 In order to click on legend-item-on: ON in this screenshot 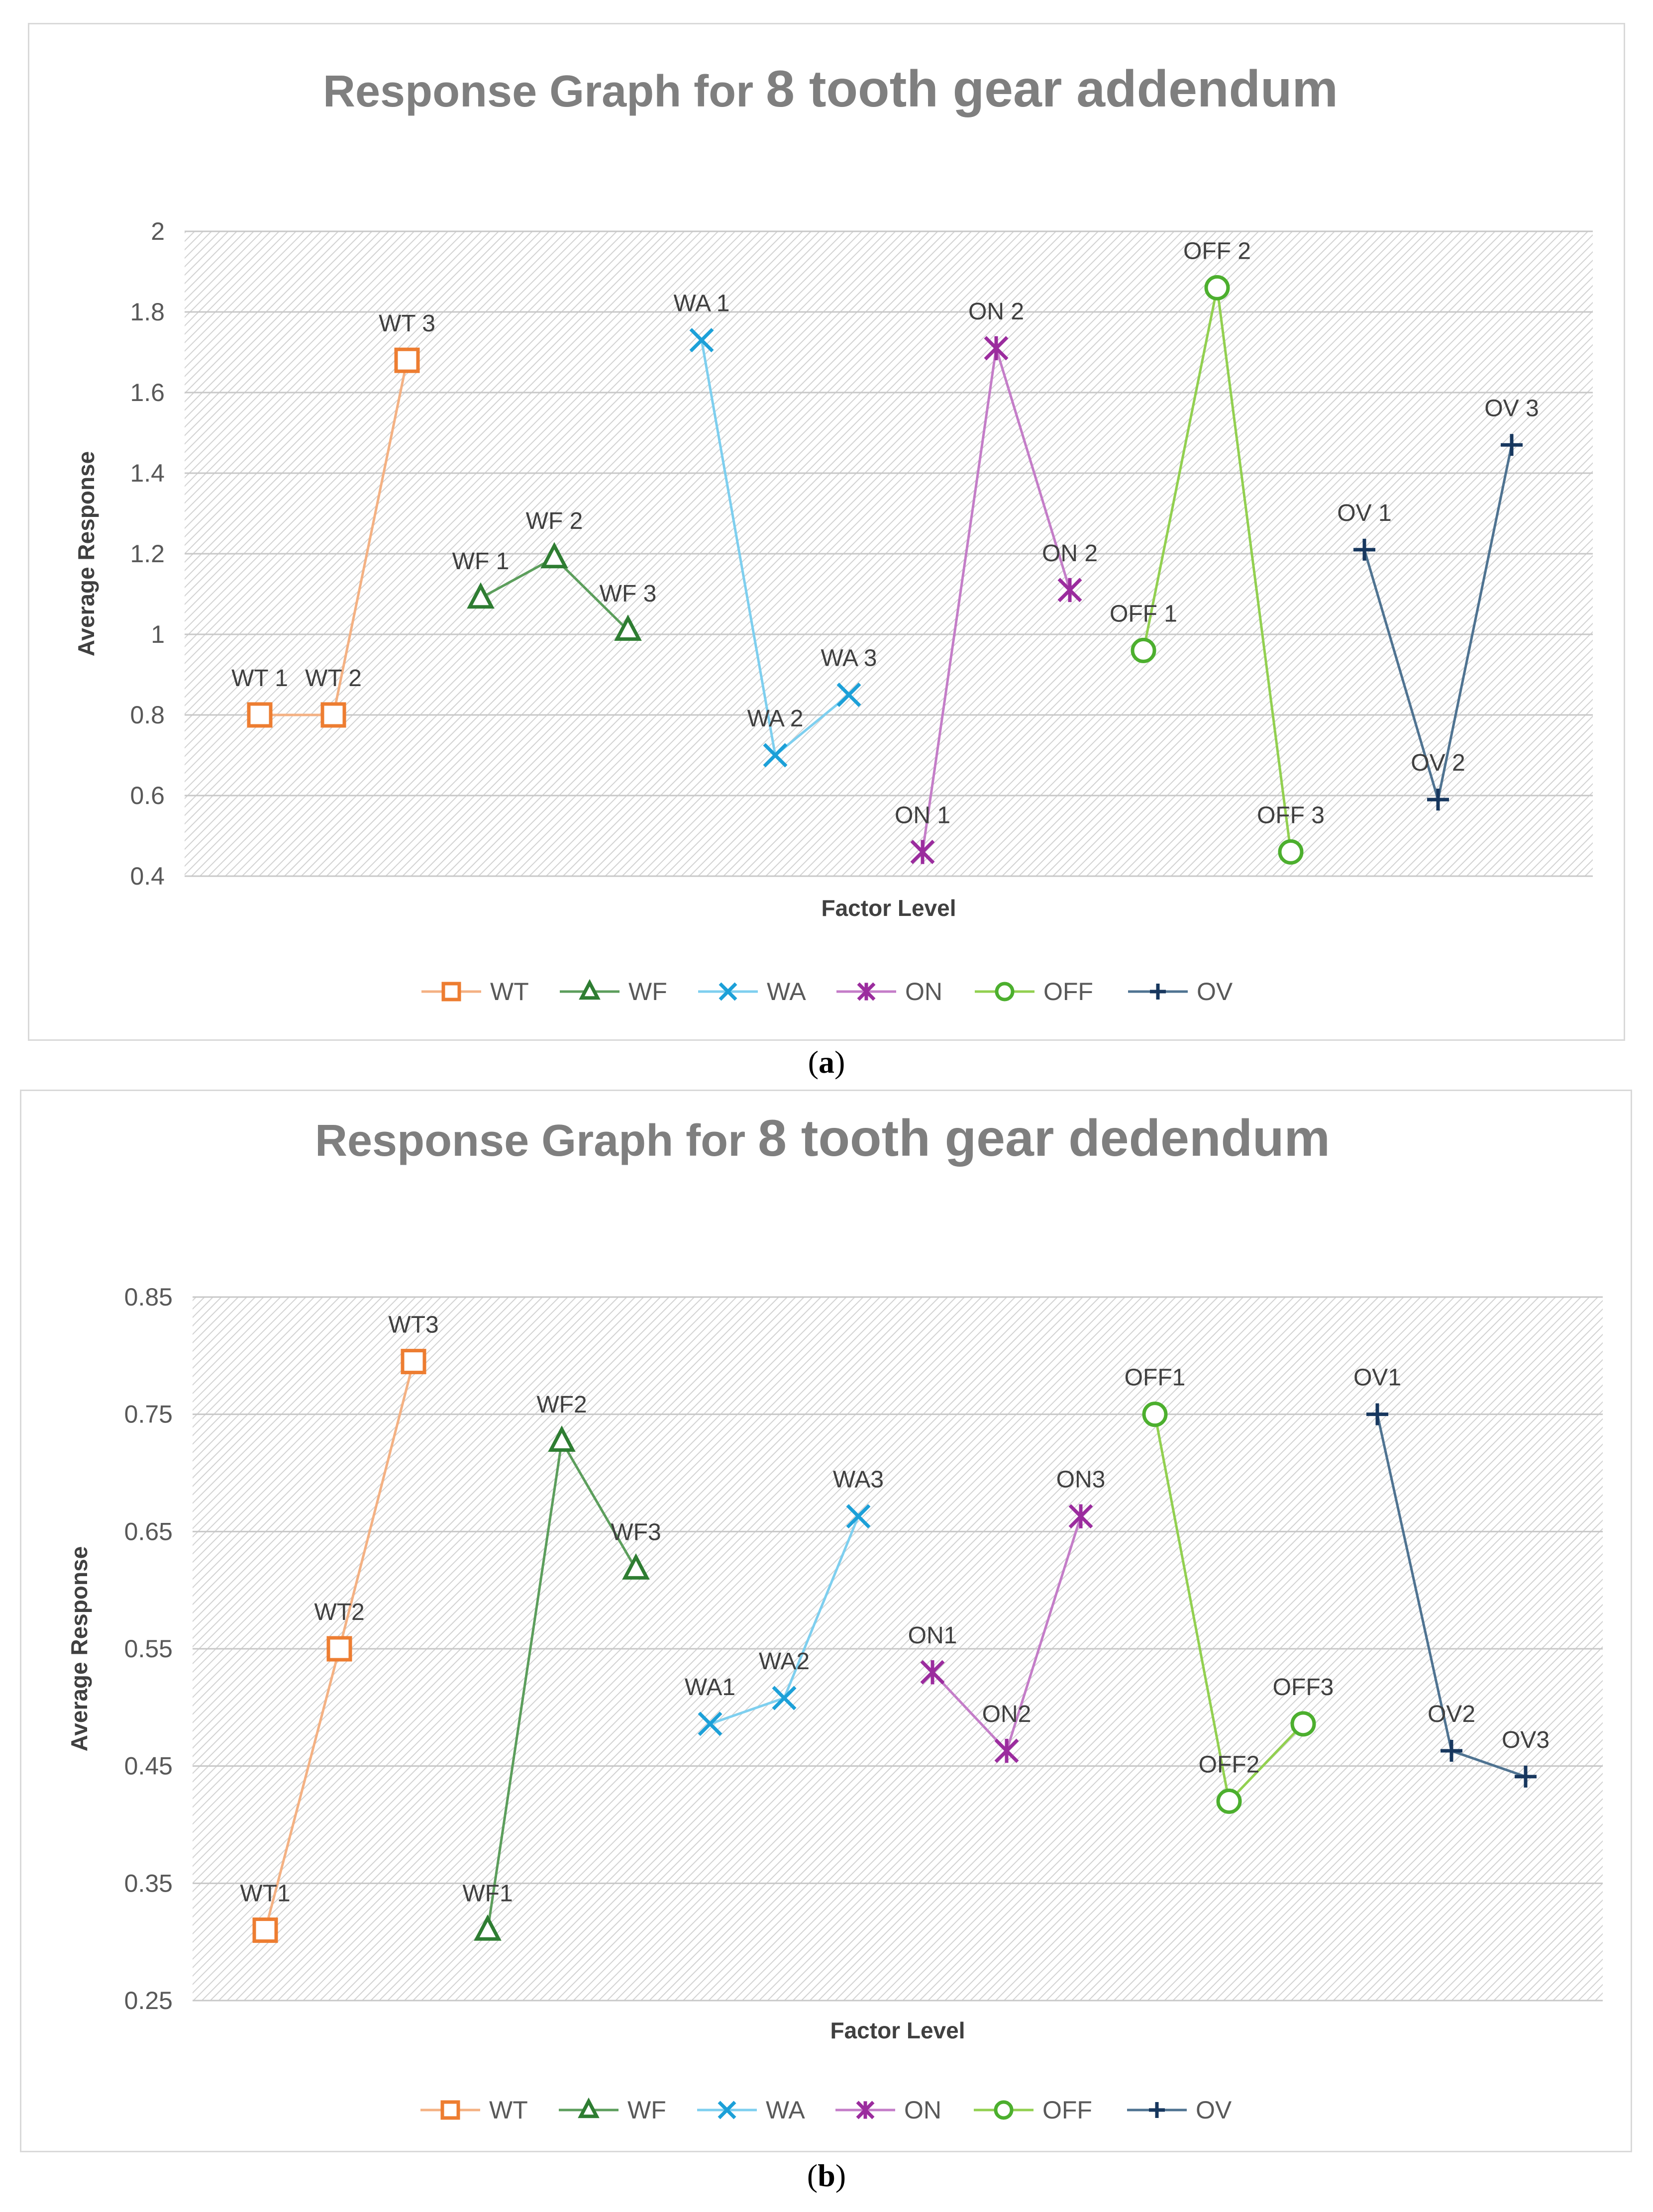, I will do `click(889, 991)`.